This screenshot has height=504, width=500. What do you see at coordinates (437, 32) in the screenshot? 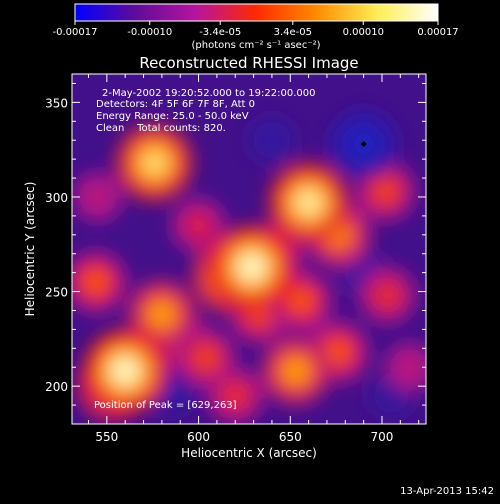
I see `colorbar-tick-label: 0.00017` at bounding box center [437, 32].